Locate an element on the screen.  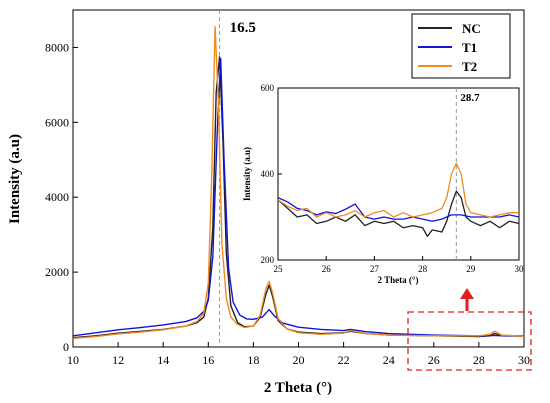
main-x-tick-label: 10 is located at coordinates (73, 360).